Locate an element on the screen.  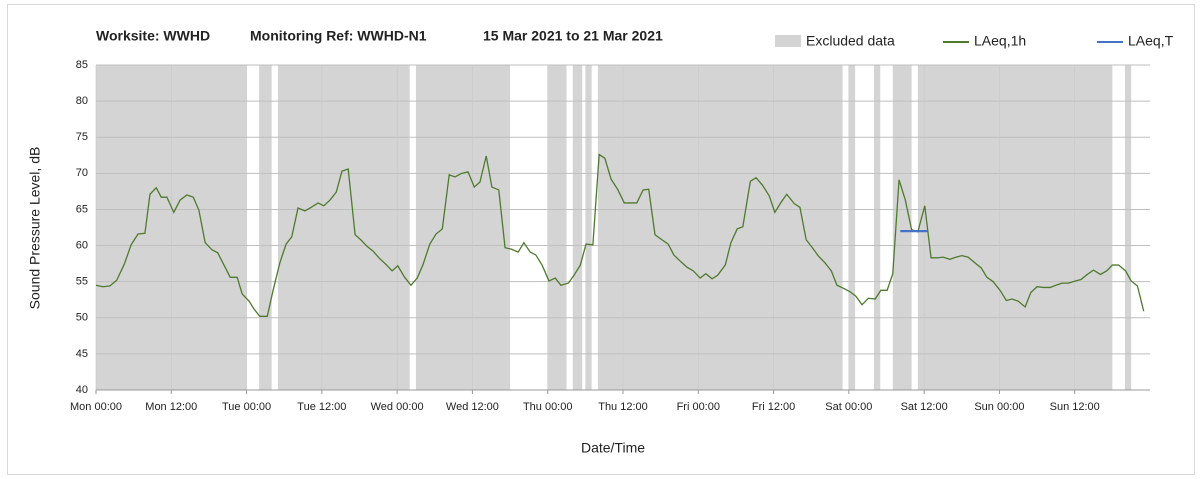
x-tick-label: Mon 00:00 is located at coordinates (96, 407).